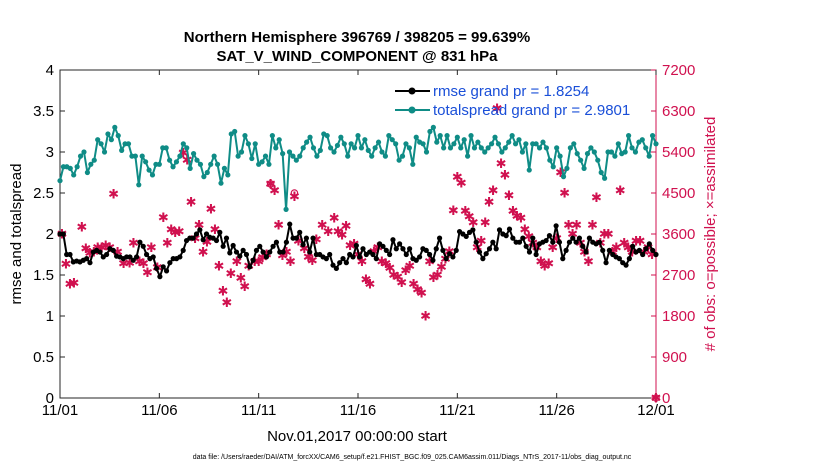 The image size is (830, 470). Describe the element at coordinates (357, 436) in the screenshot. I see `x-axis-label: Nov.01,2017 00:00:00 start` at that location.